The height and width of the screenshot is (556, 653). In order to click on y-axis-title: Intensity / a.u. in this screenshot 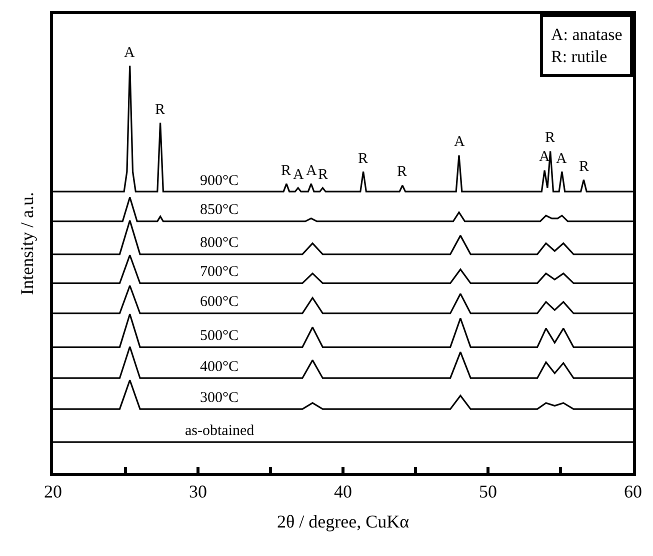, I will do `click(27, 243)`.